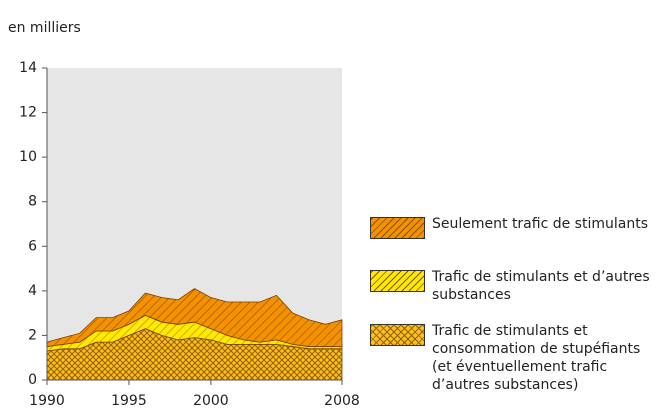 This screenshot has height=412, width=657. I want to click on y-tick-label: 12, so click(28, 113).